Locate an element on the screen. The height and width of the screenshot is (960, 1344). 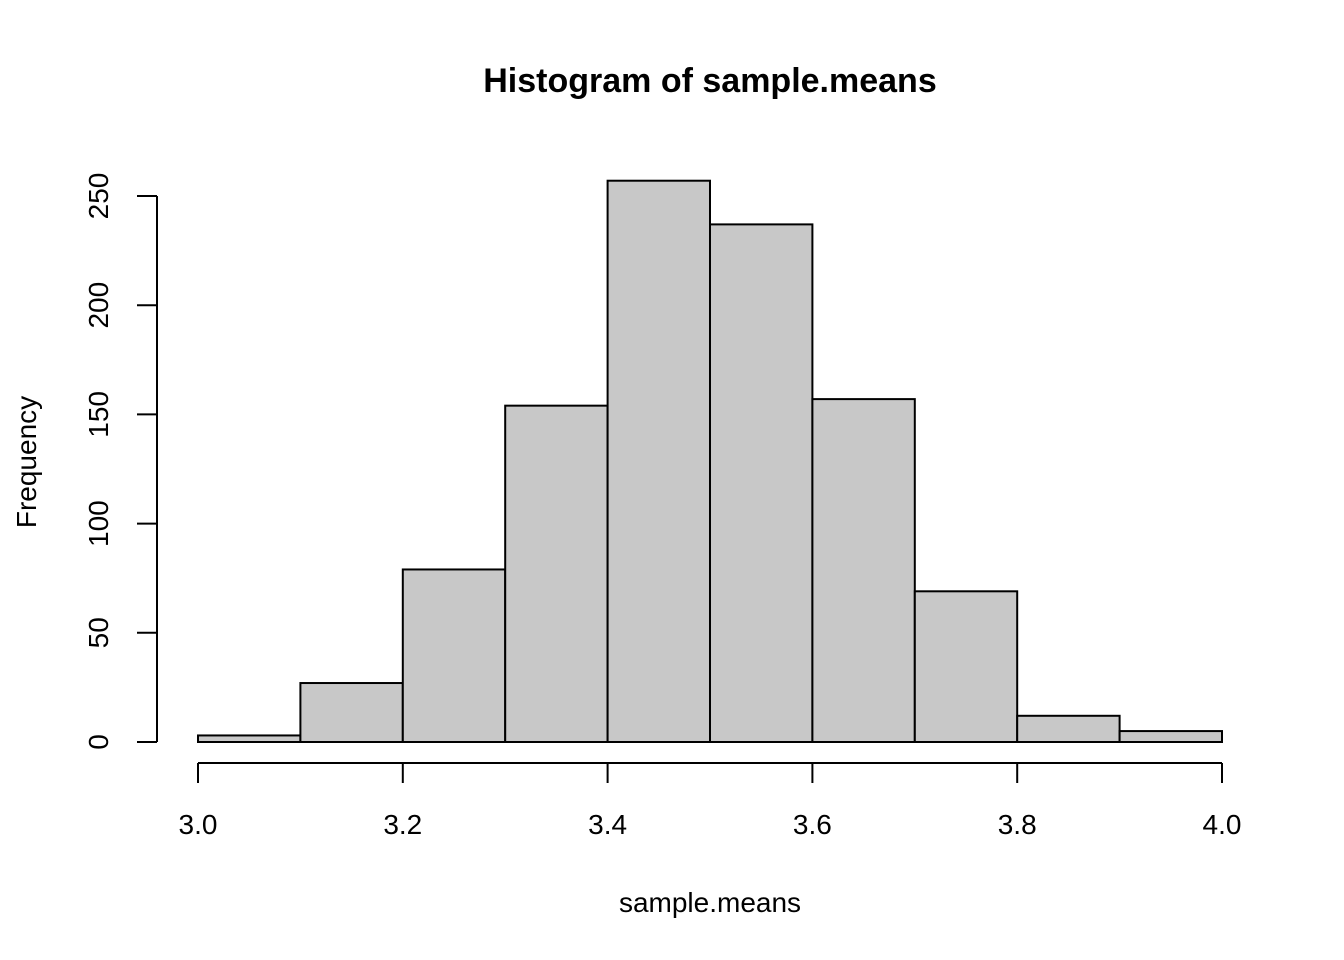
y-tick-label: 0 is located at coordinates (98, 742).